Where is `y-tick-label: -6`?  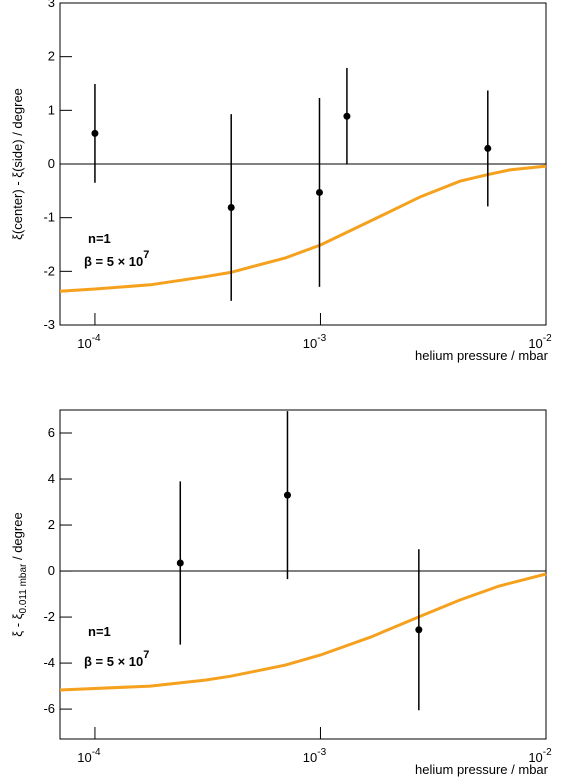
y-tick-label: -6 is located at coordinates (49, 708).